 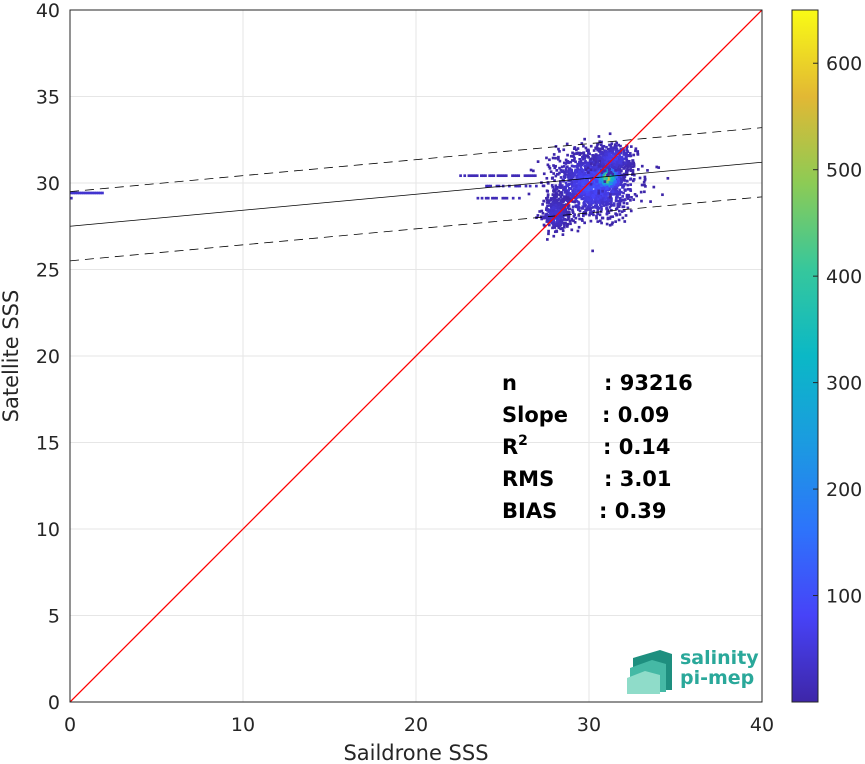 What do you see at coordinates (416, 194) in the screenshot?
I see `fit-line` at bounding box center [416, 194].